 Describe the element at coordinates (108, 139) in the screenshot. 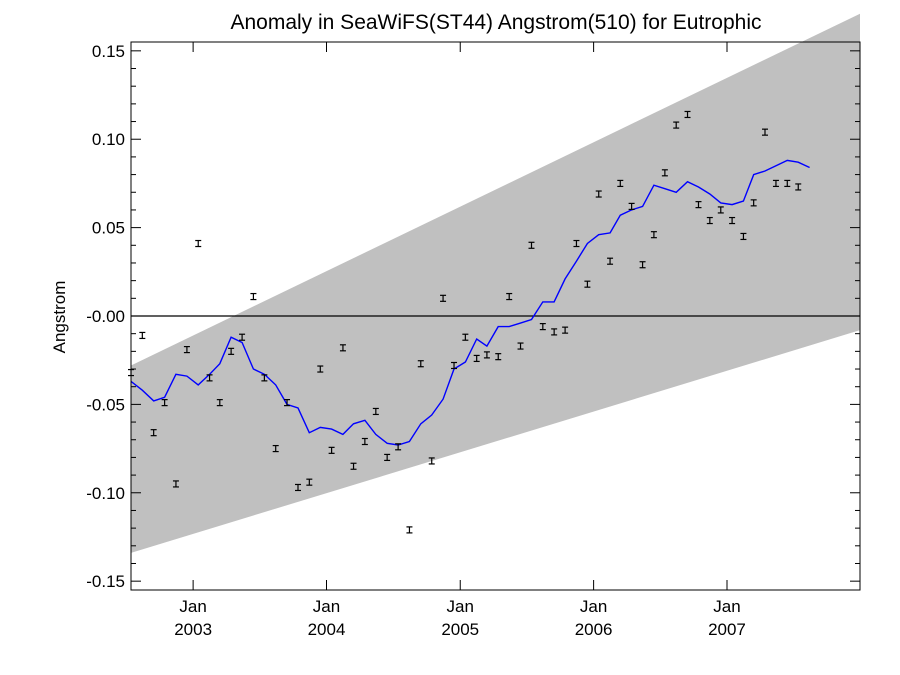

I see `y-tick-label: 0.10` at that location.